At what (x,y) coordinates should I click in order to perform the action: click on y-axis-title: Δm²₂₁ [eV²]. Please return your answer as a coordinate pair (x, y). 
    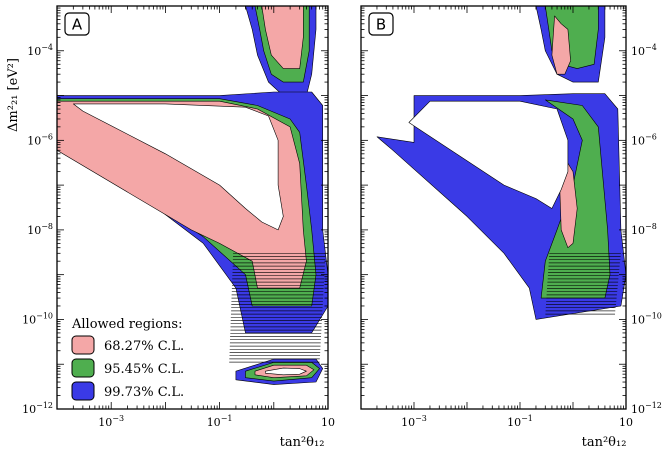
    Looking at the image, I should click on (13, 95).